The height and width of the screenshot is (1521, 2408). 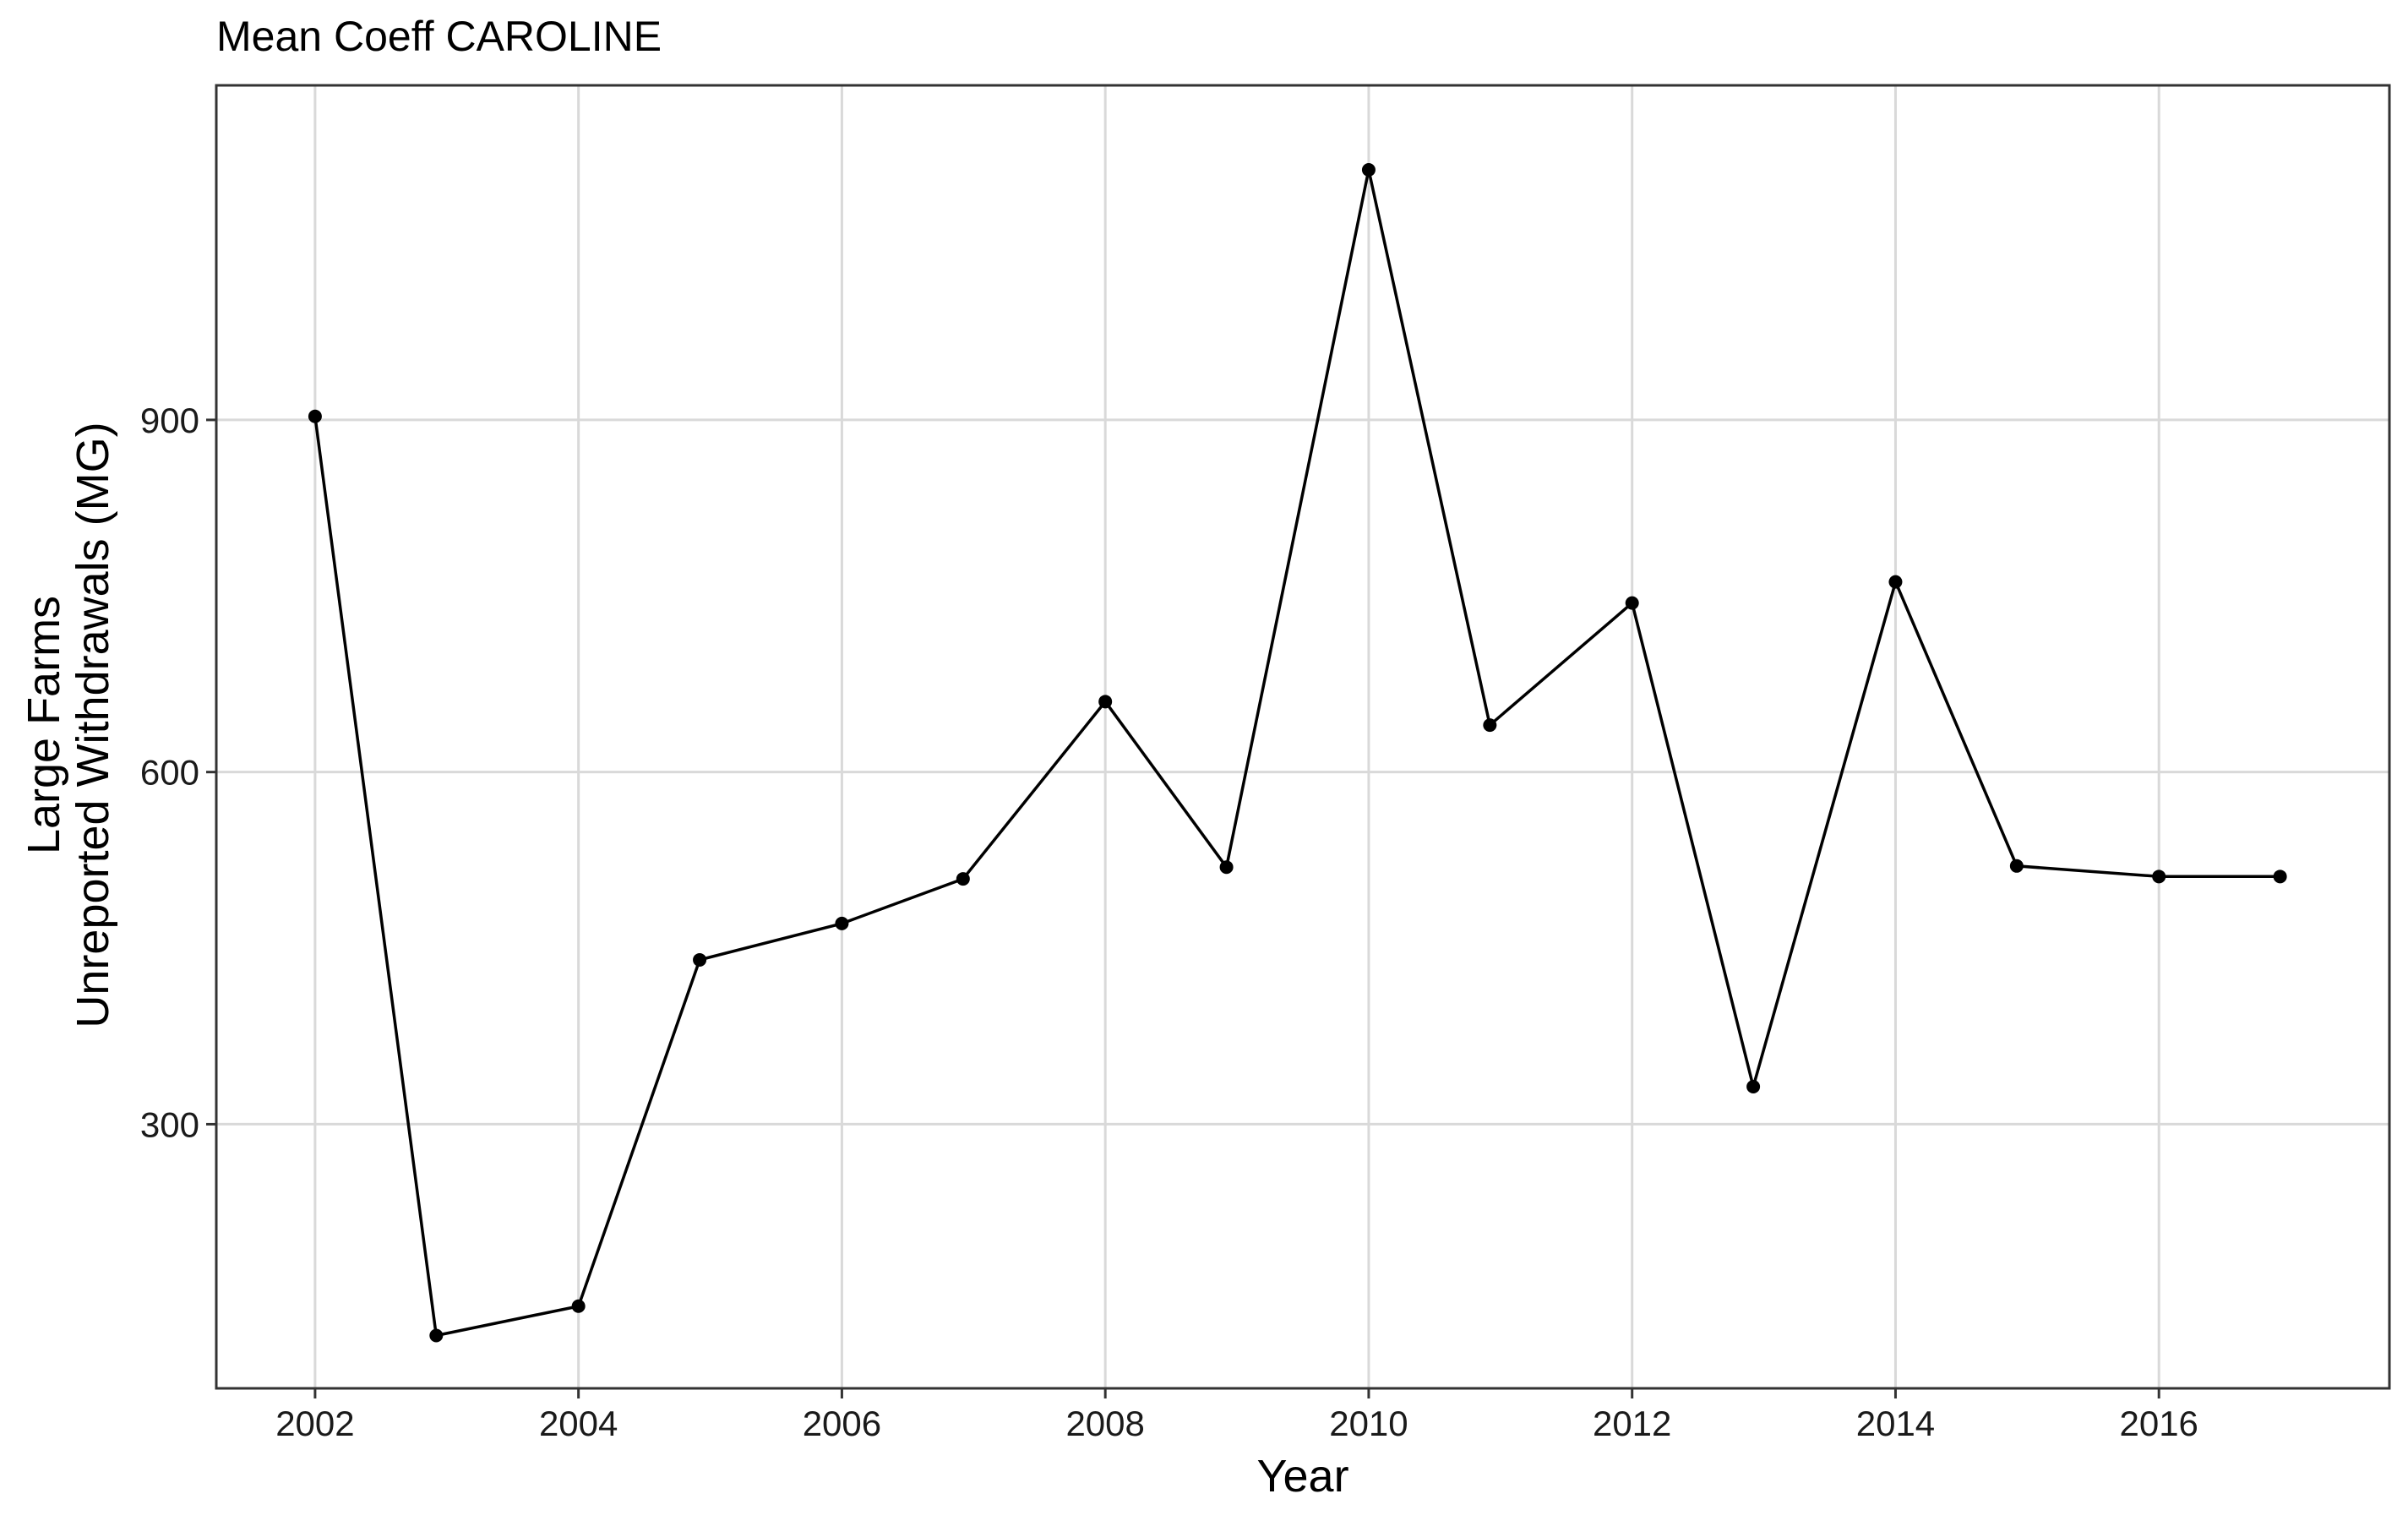 What do you see at coordinates (1895, 1423) in the screenshot?
I see `x-tick-label: 2014` at bounding box center [1895, 1423].